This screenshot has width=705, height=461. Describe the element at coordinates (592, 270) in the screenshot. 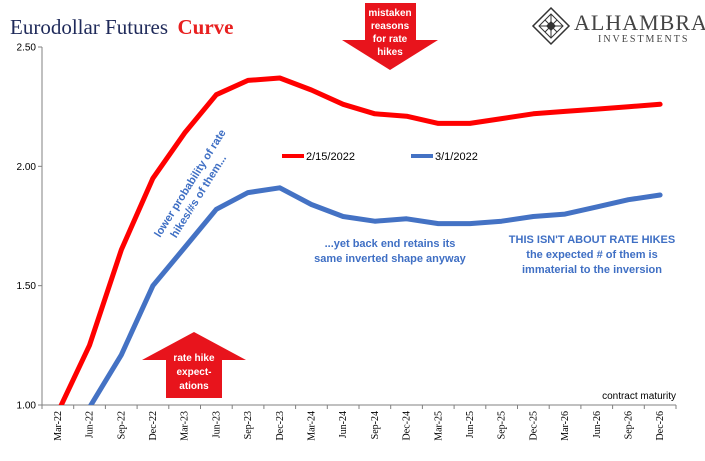

I see `annotation-right-line-3: immaterial to the inversion` at that location.